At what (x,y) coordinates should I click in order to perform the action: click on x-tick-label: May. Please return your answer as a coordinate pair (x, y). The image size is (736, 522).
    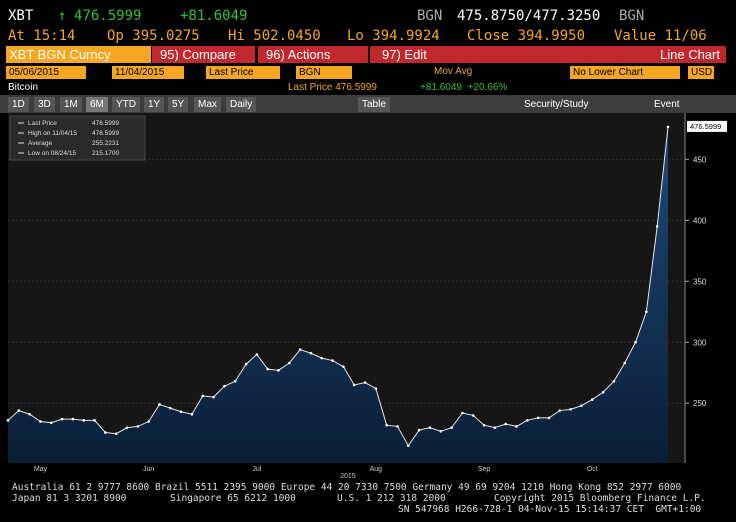
    Looking at the image, I should click on (41, 469).